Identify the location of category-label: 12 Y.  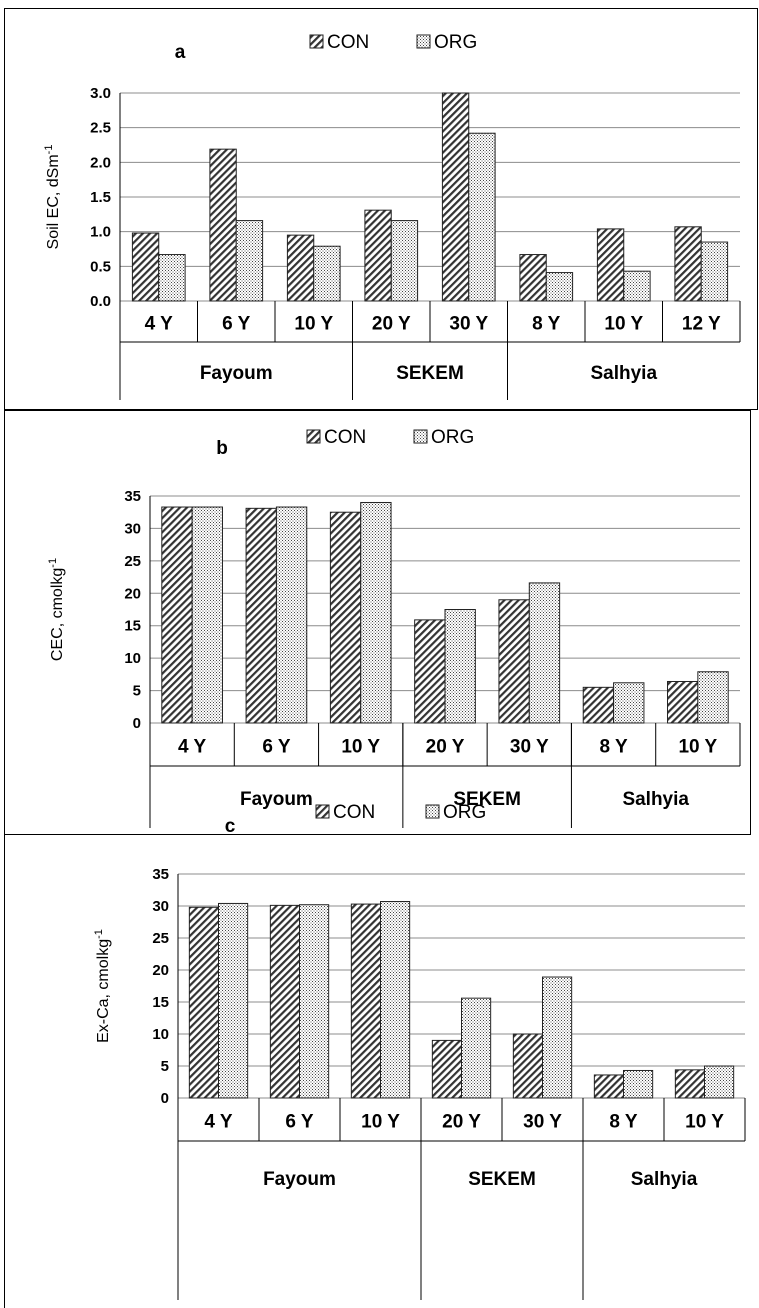
(701, 324).